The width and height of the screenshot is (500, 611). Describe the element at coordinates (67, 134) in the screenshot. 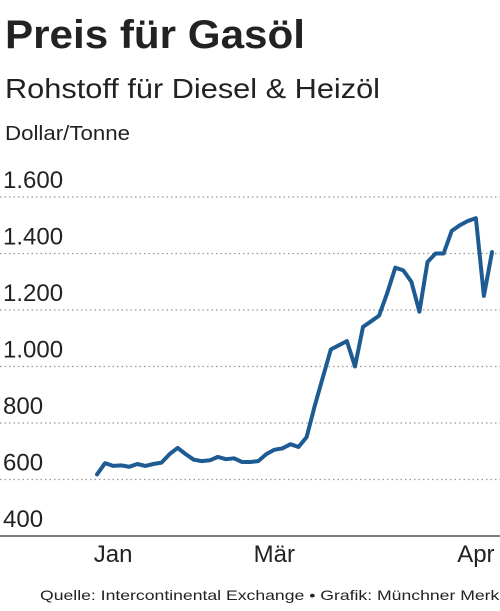

I see `y-axis-label: Dollar/Tonne` at that location.